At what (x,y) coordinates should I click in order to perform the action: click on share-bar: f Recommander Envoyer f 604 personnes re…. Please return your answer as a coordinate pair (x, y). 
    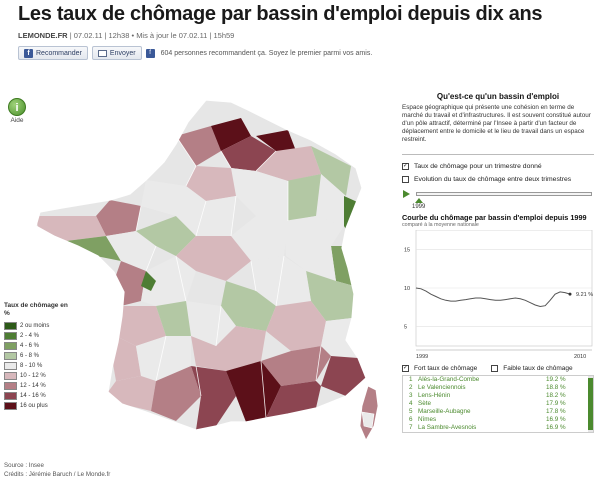
    Looking at the image, I should click on (195, 53).